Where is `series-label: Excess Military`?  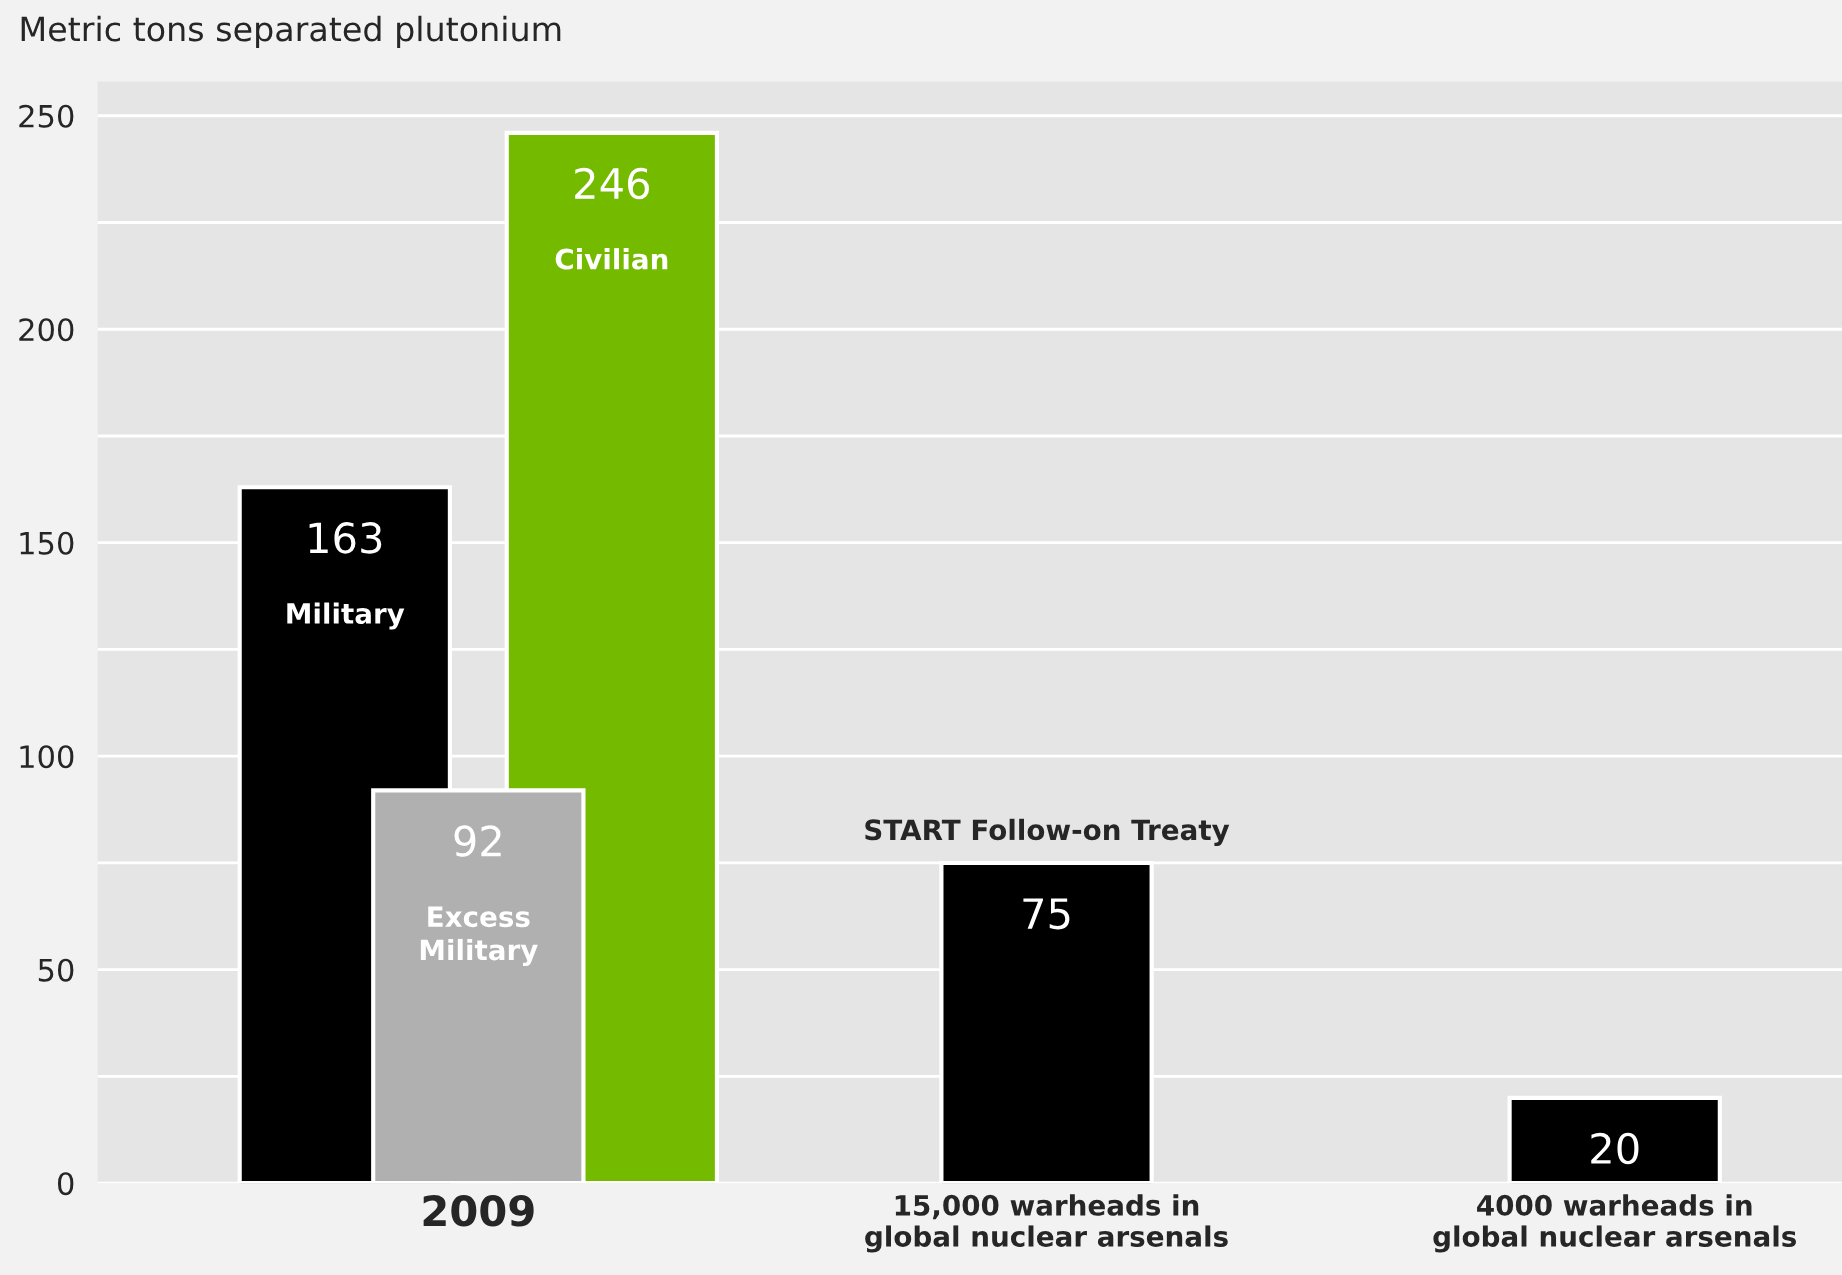 series-label: Excess Military is located at coordinates (479, 936).